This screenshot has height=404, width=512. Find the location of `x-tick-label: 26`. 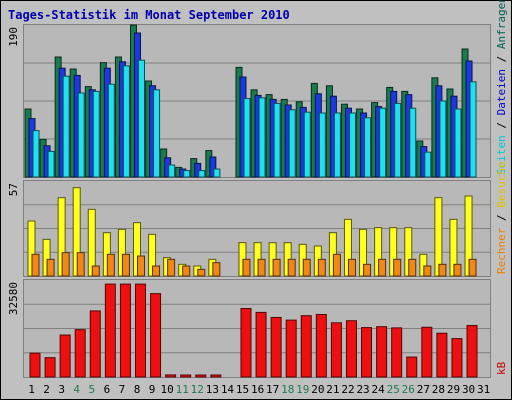

x-tick-label: 26 is located at coordinates (408, 389).